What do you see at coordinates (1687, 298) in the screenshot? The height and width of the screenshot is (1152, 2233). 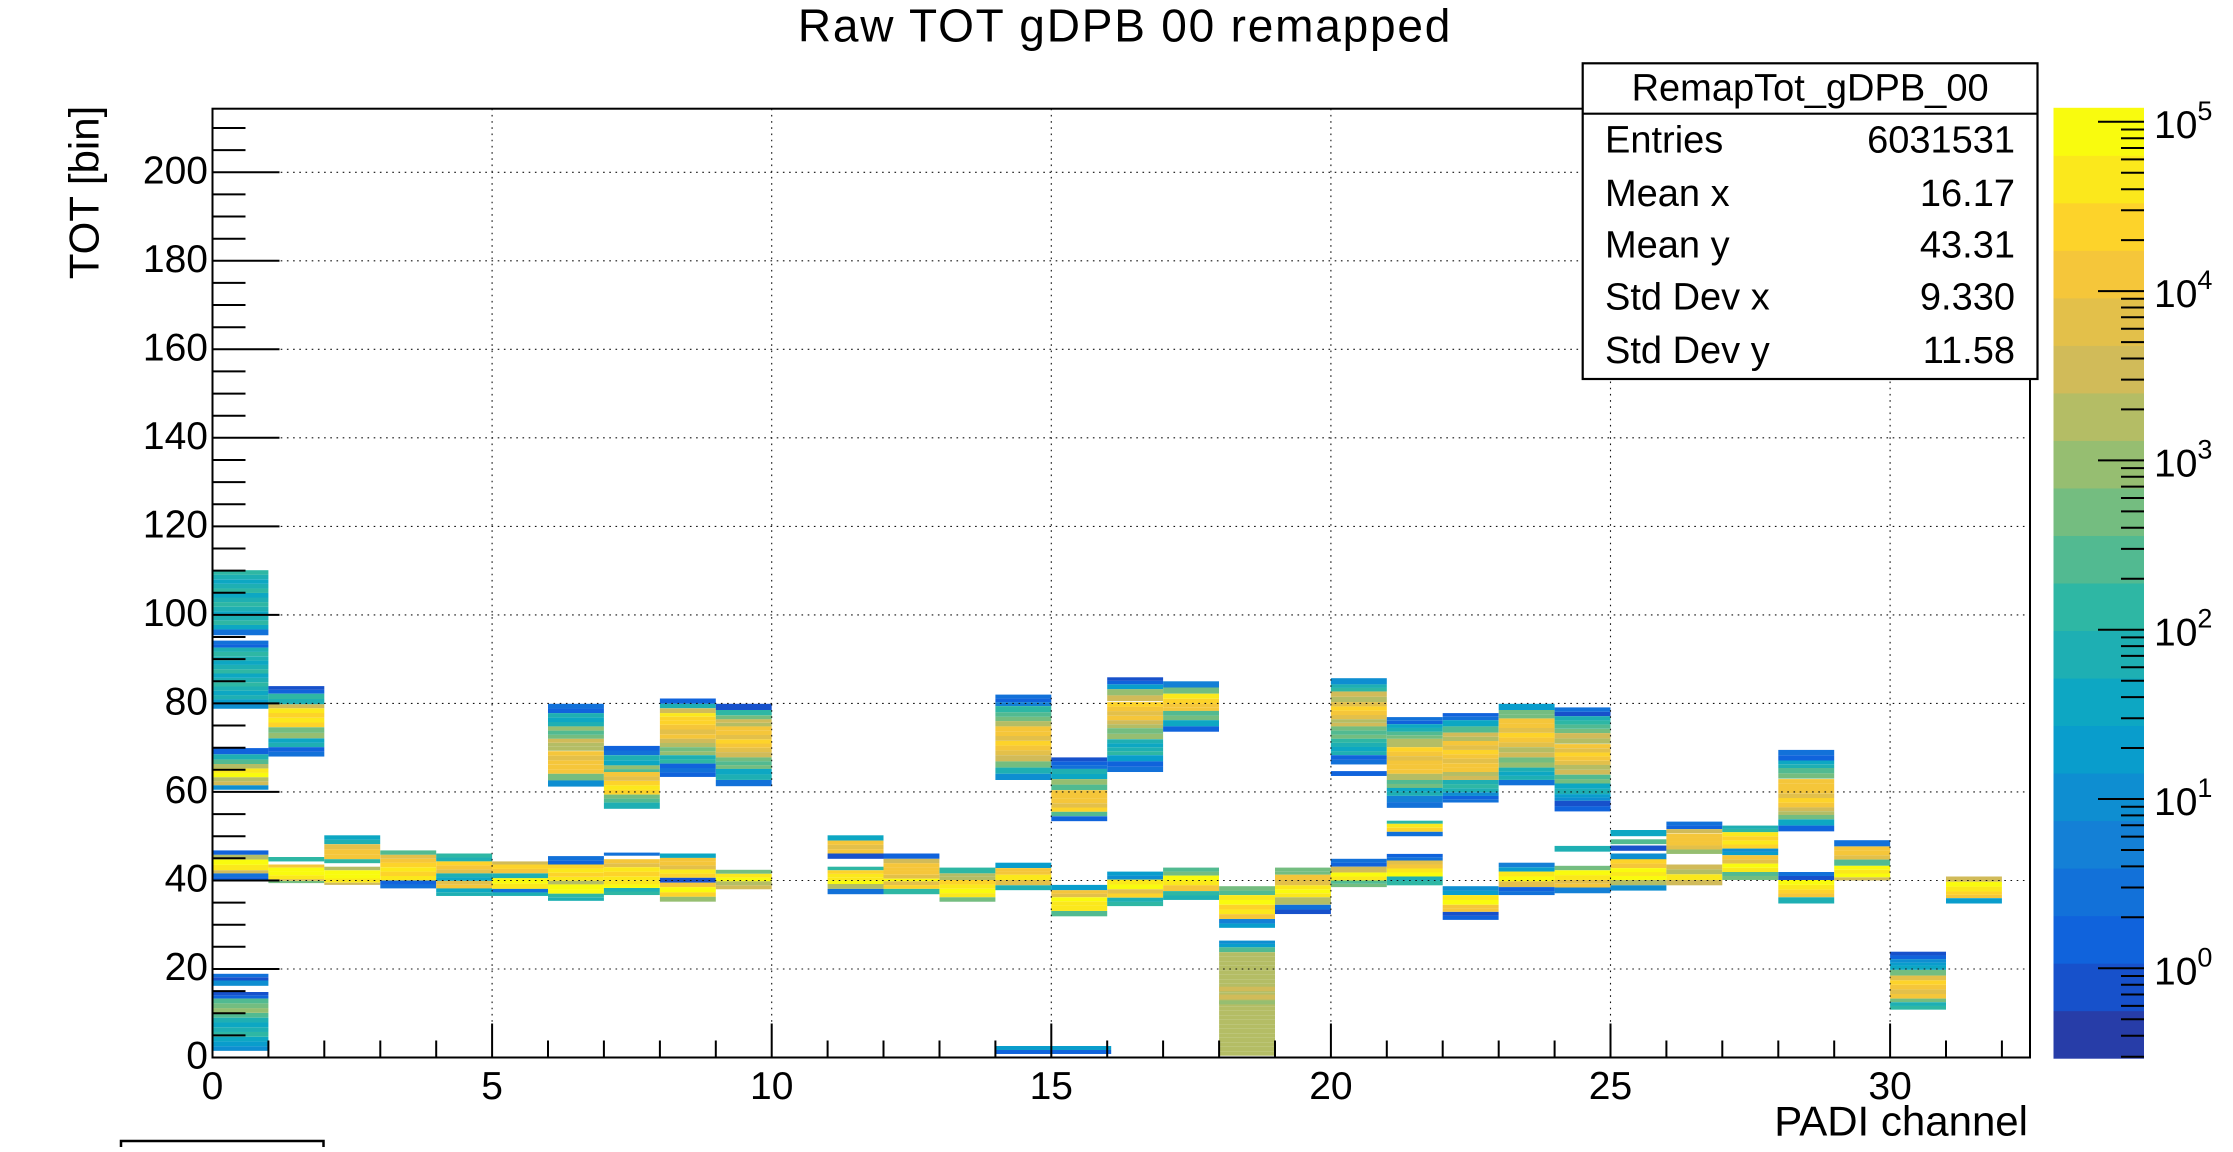 I see `svg-text: Std Dev x` at bounding box center [1687, 298].